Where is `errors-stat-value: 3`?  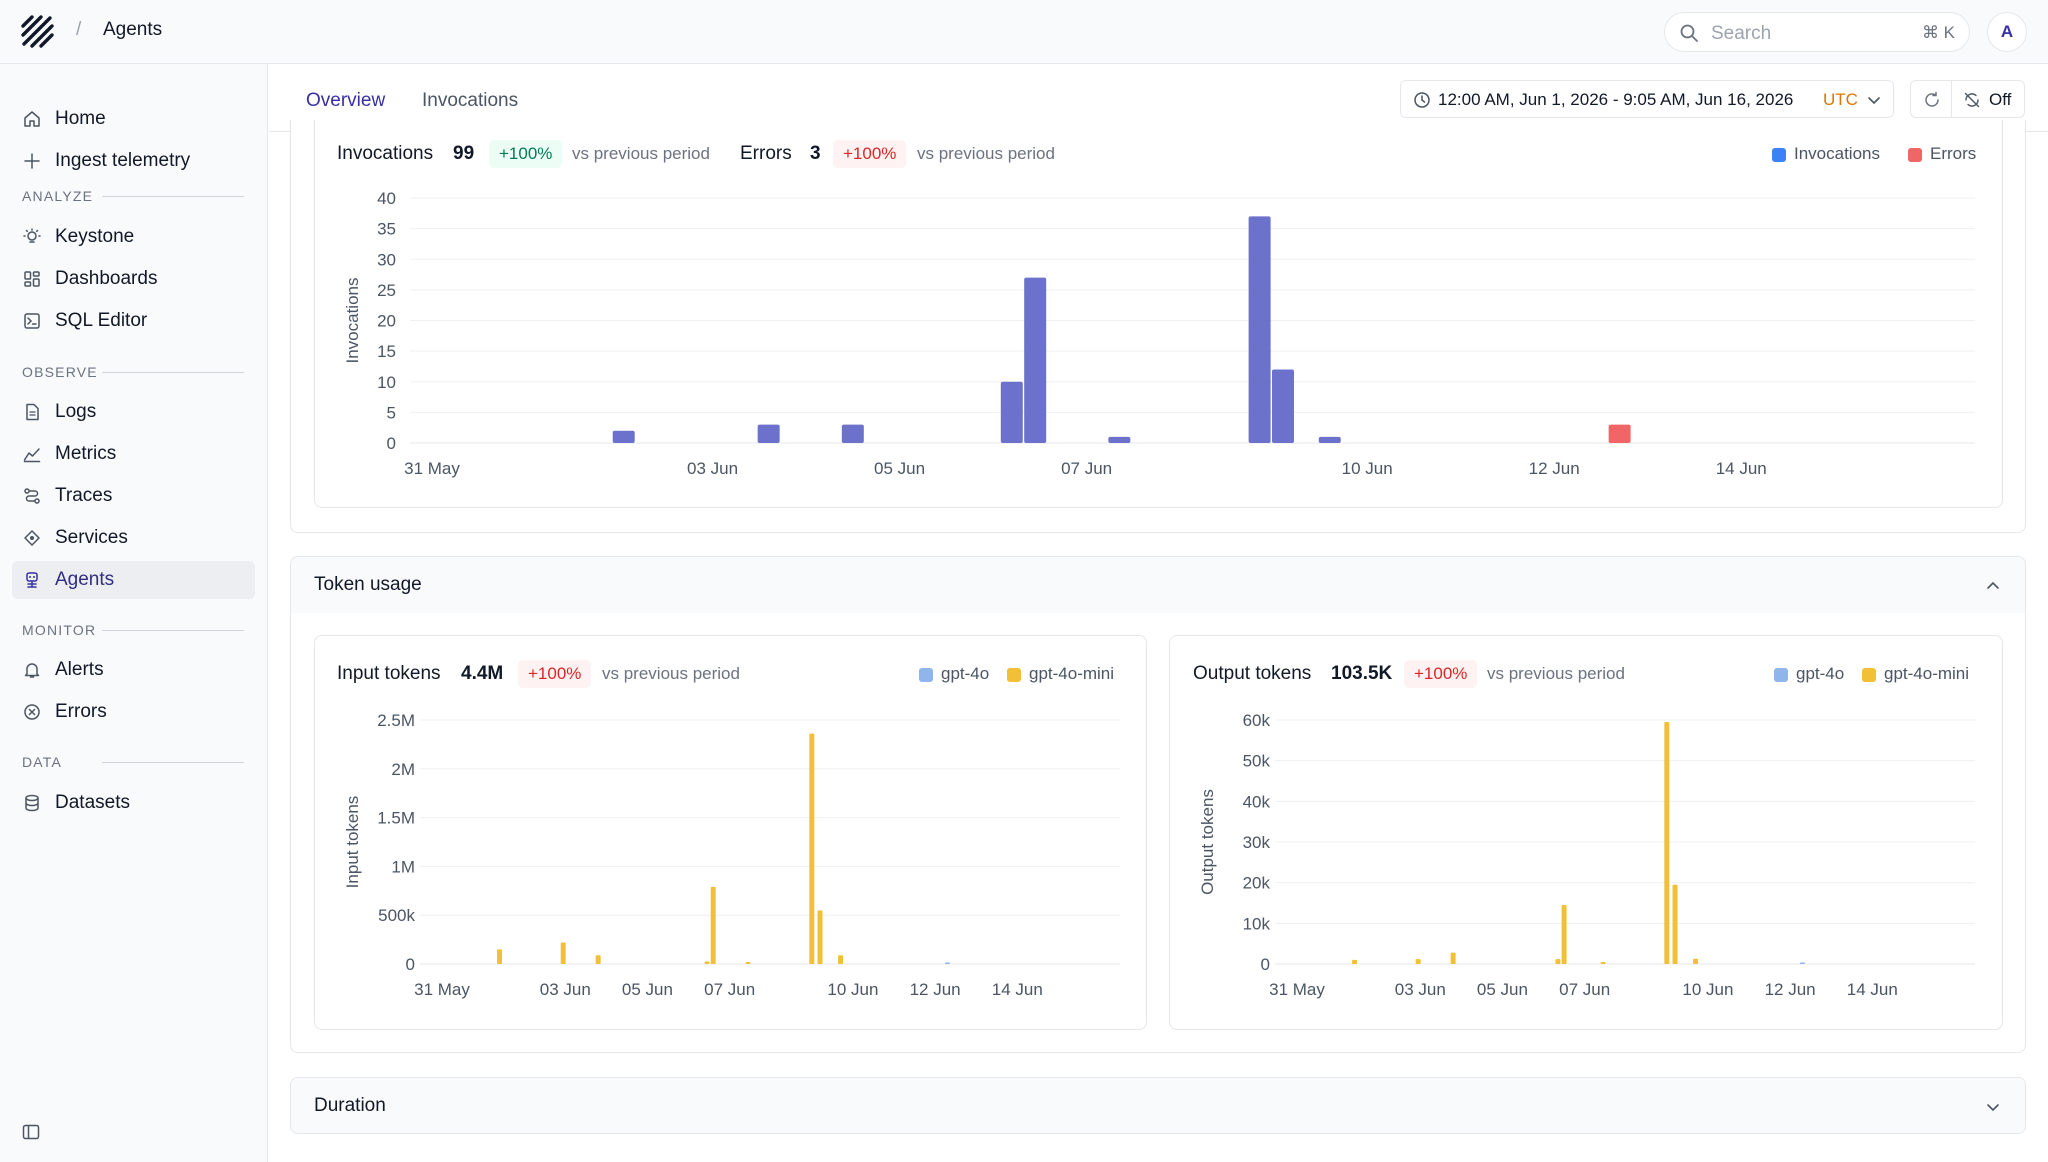 errors-stat-value: 3 is located at coordinates (815, 153).